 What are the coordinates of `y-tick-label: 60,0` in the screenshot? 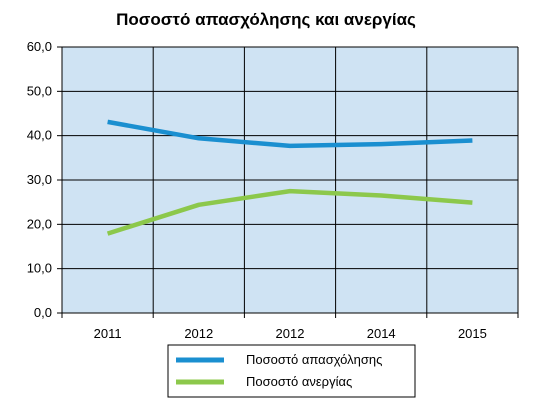 It's located at (39, 46).